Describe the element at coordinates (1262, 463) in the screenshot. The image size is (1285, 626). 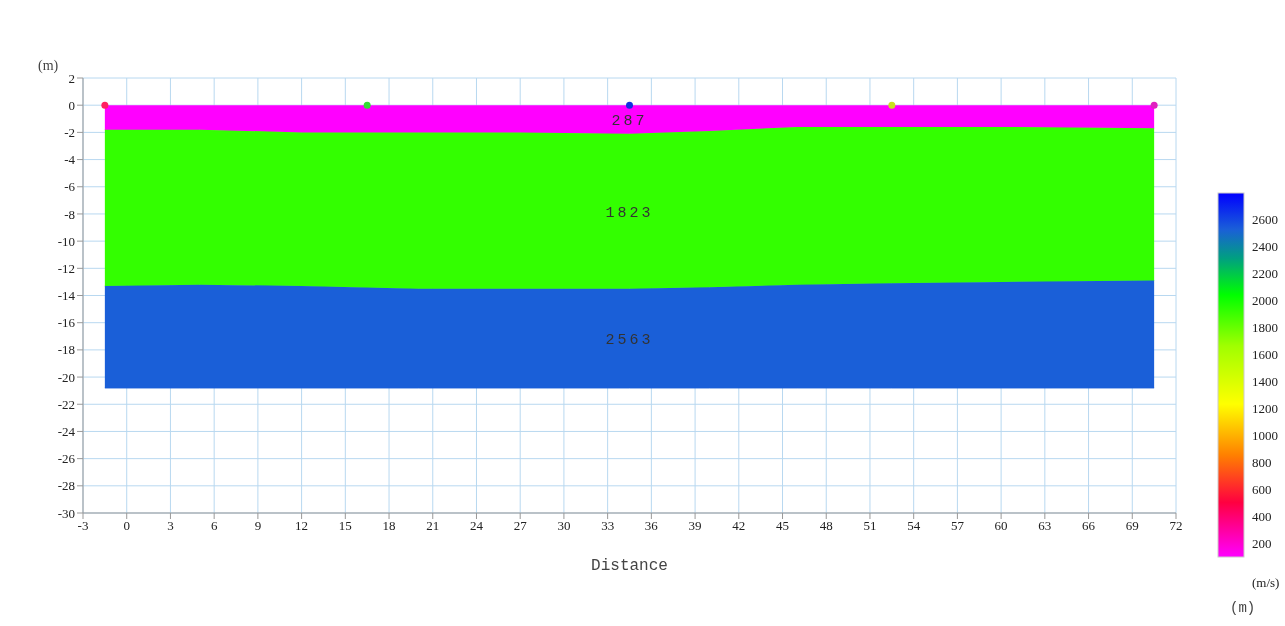
I see `color-bar-label: 800` at that location.